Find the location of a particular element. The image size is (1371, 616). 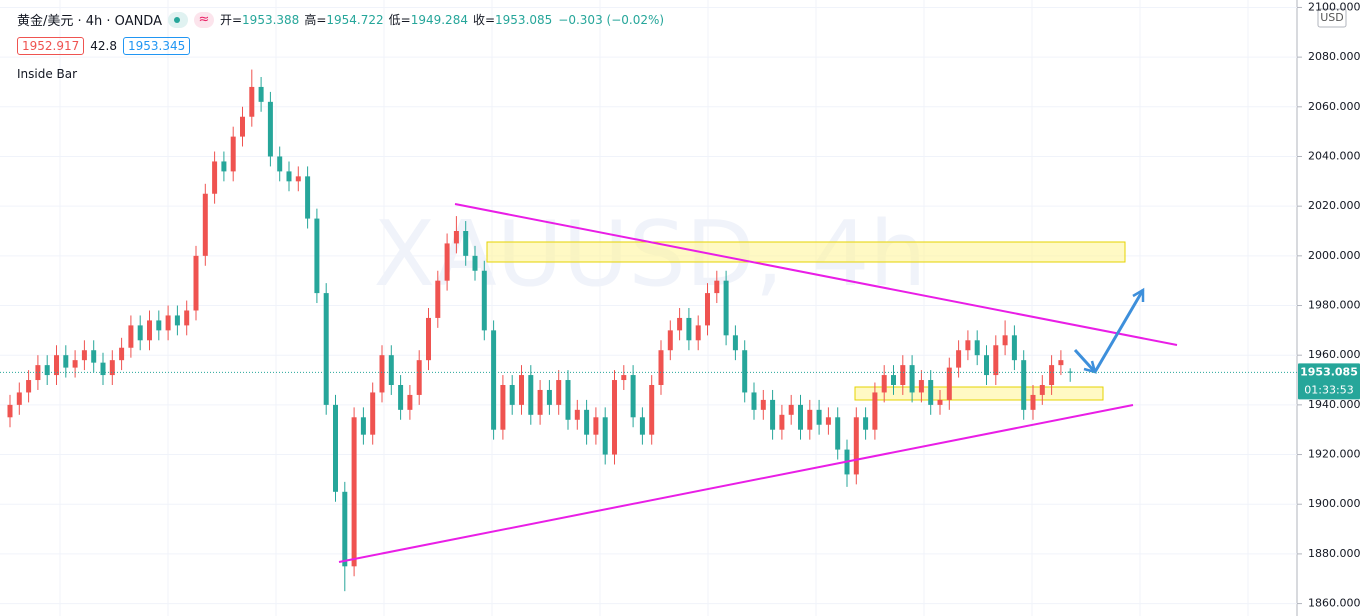

forecast-arrow is located at coordinates (1119, 331).